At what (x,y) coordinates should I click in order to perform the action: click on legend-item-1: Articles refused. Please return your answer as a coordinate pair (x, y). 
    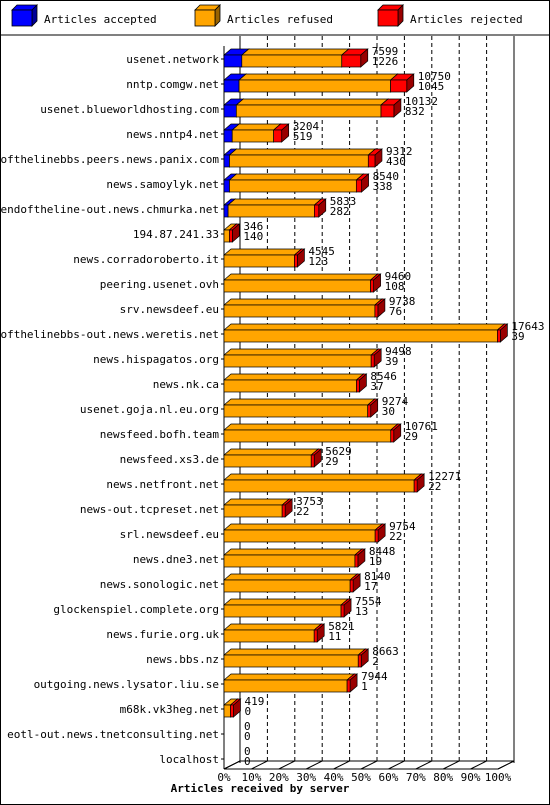
    Looking at the image, I should click on (263, 15).